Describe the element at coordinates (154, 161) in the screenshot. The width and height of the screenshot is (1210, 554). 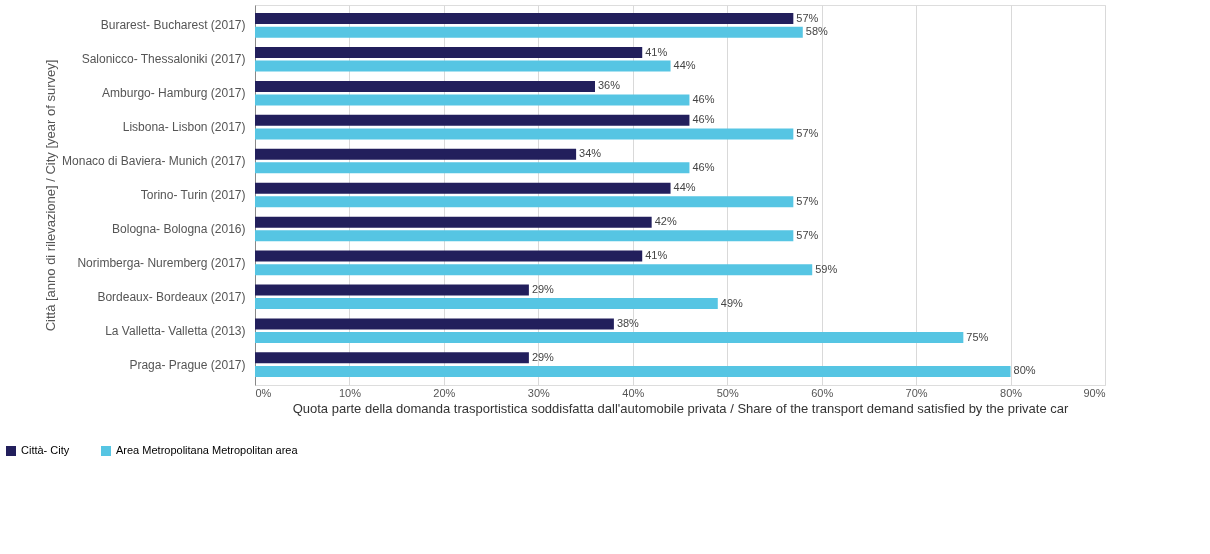
I see `y-tick-label: Monaco di Baviera- Munich (2017)` at that location.